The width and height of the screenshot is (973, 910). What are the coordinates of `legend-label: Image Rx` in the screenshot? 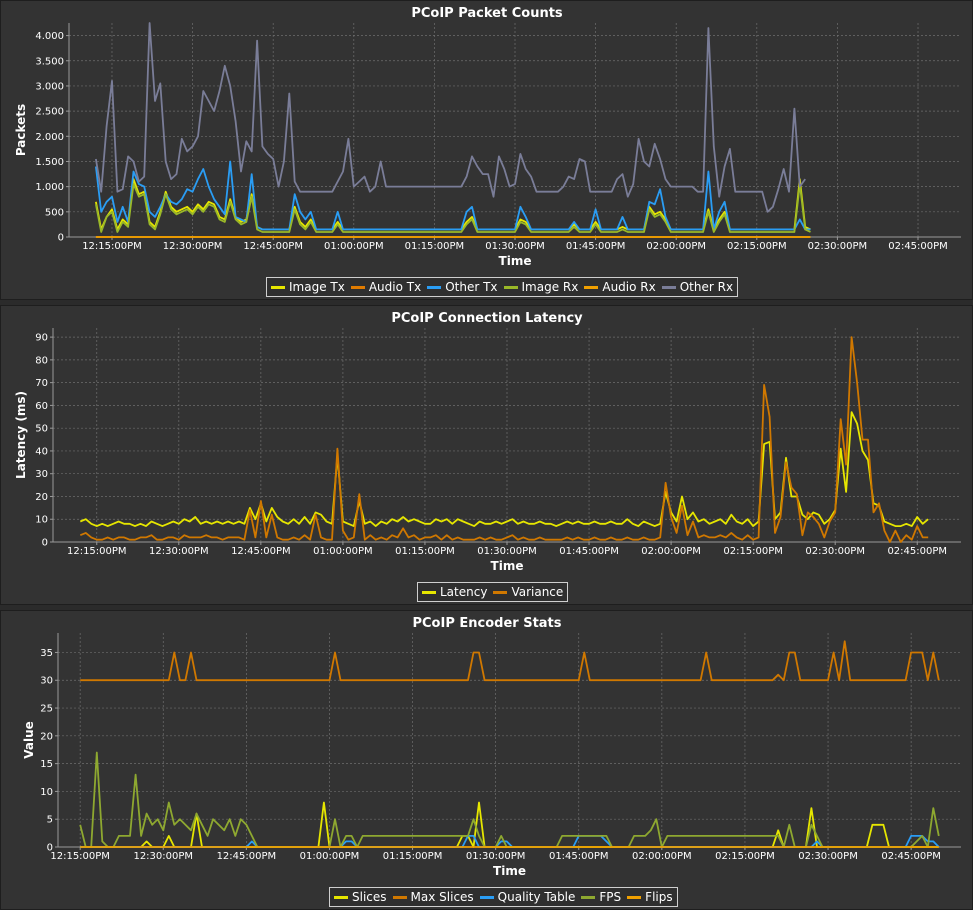 It's located at (550, 287).